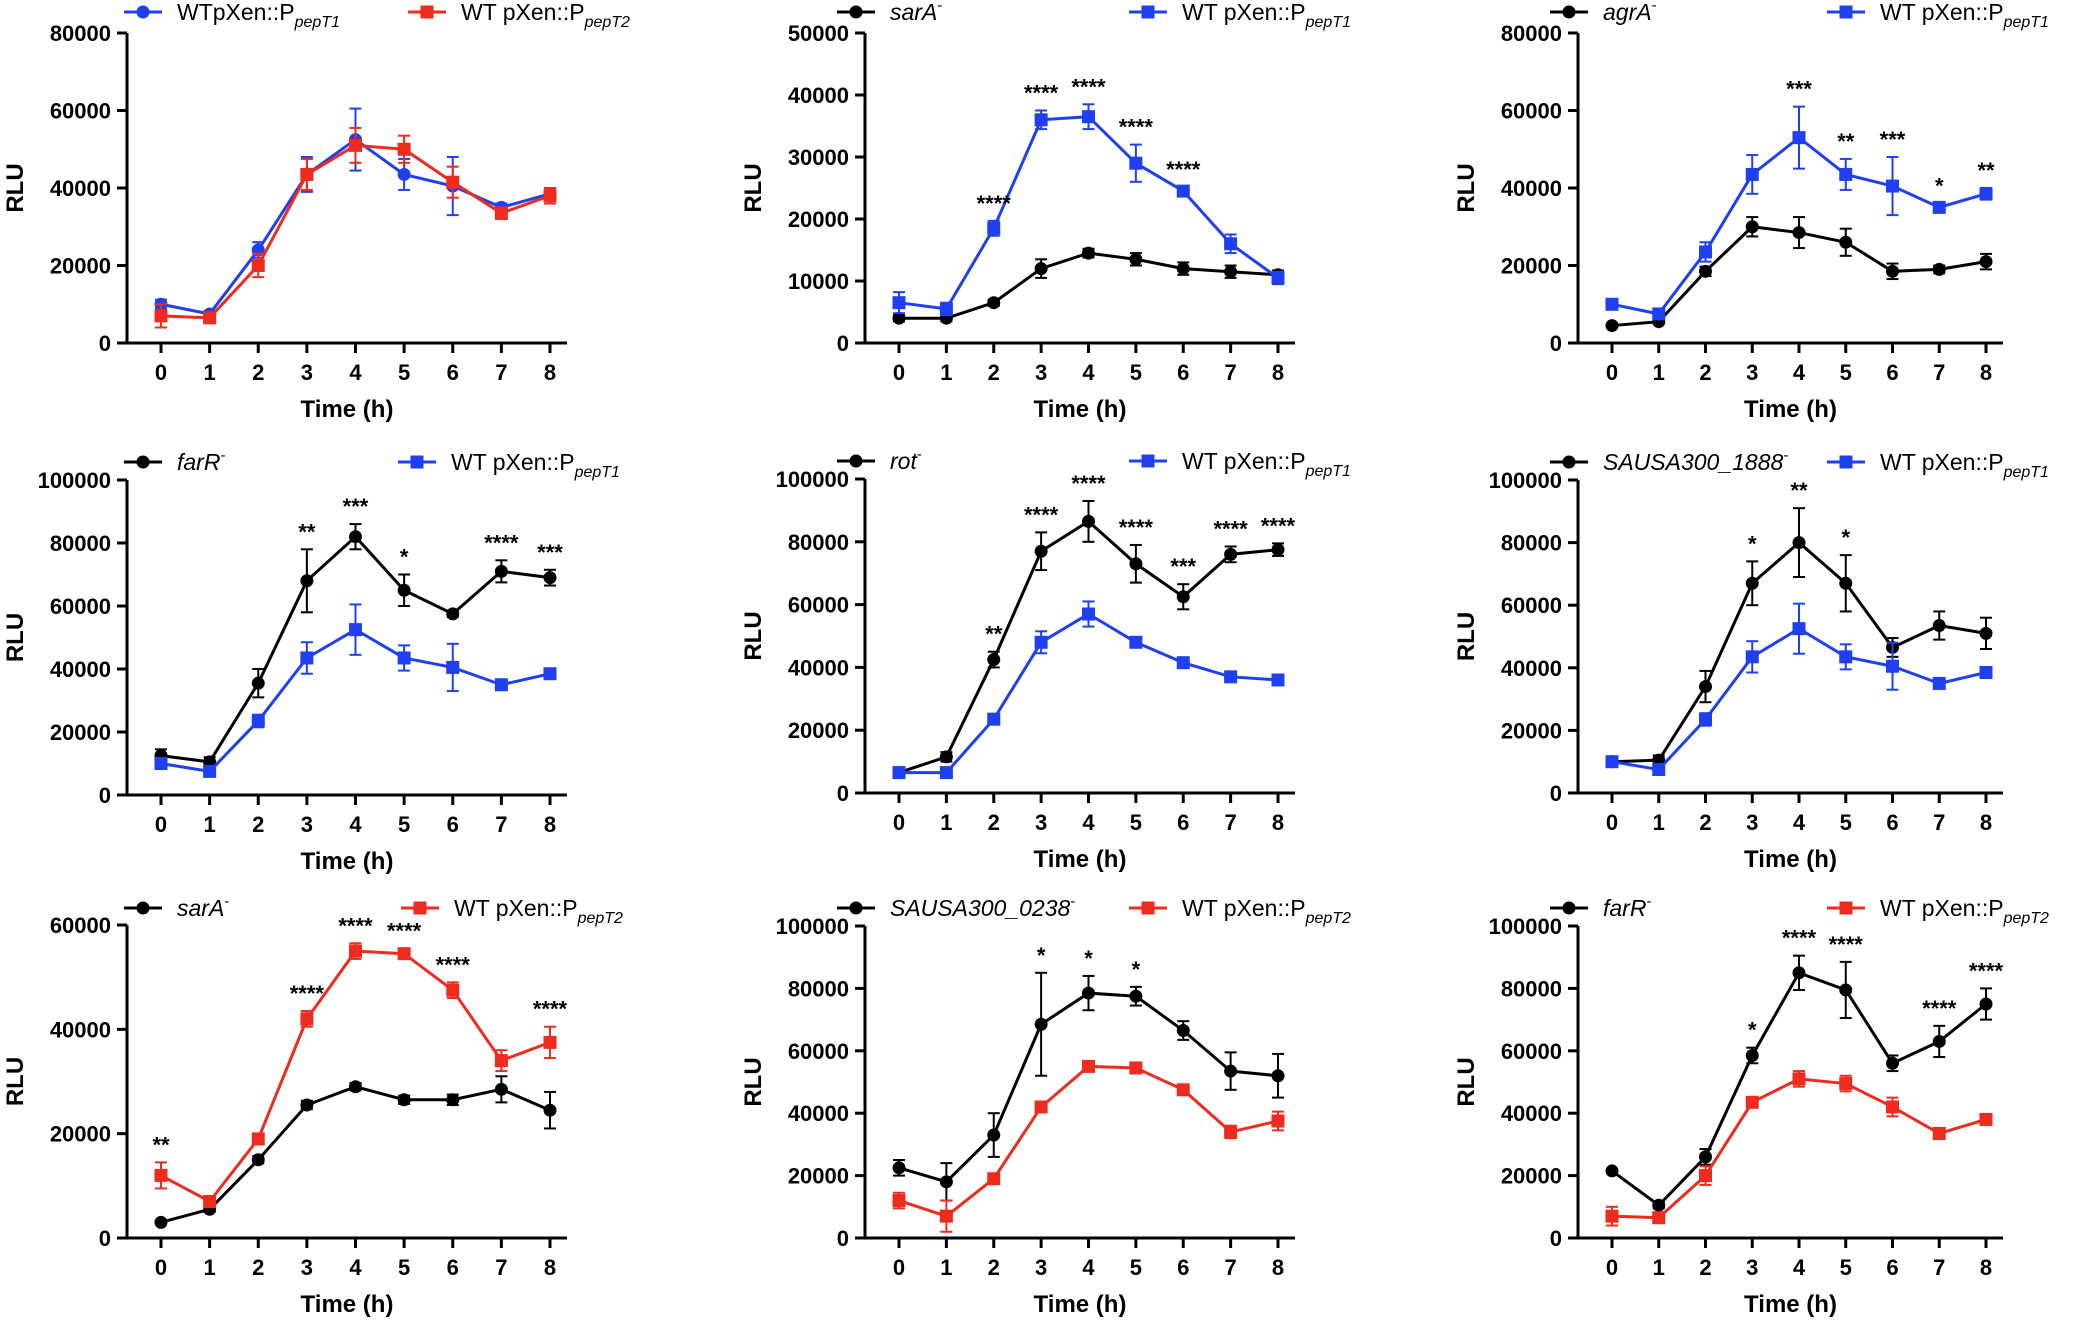  I want to click on legend-label: WT pXen::PpepT2, so click(538, 911).